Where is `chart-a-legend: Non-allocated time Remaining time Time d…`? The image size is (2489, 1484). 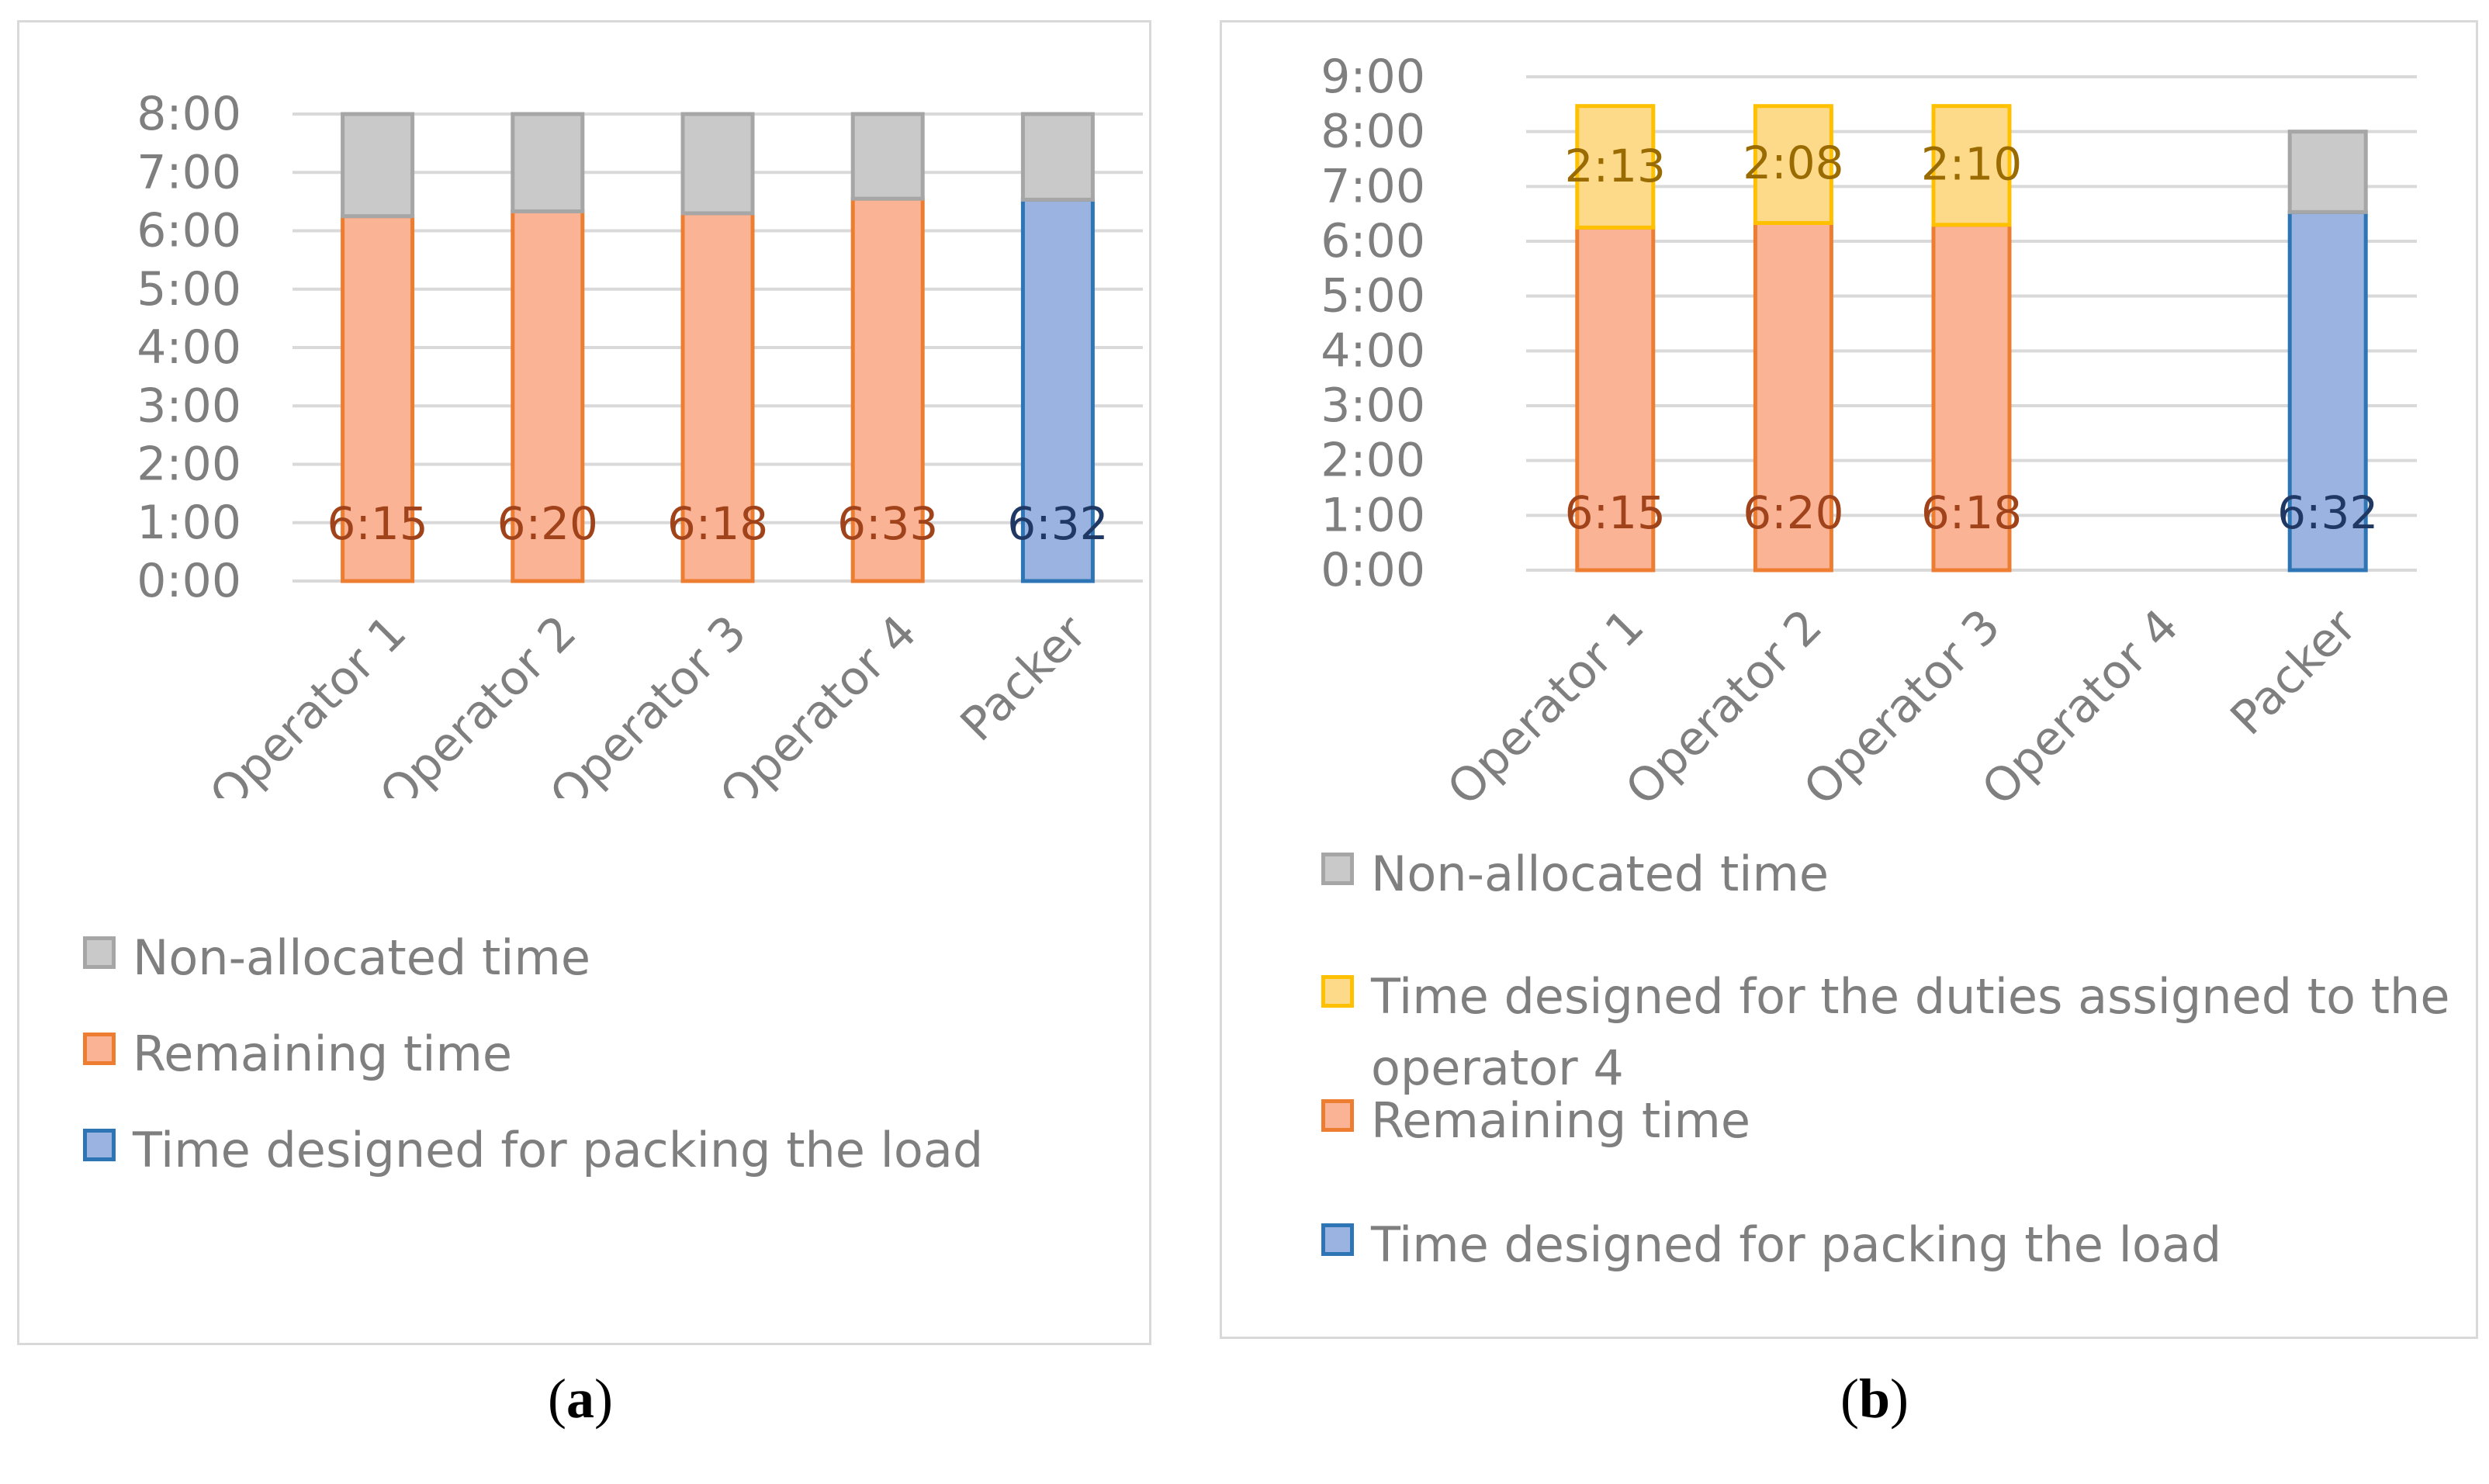 chart-a-legend: Non-allocated time Remaining time Time d… is located at coordinates (587, 1072).